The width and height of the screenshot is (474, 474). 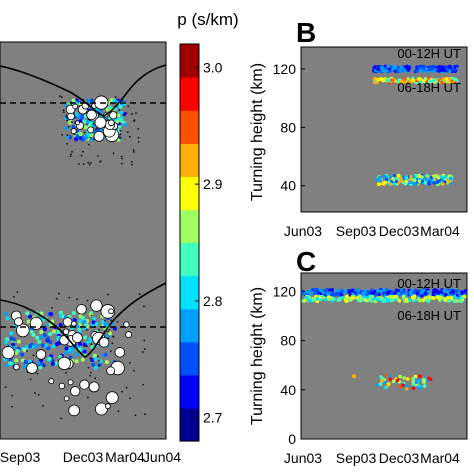 What do you see at coordinates (372, 231) in the screenshot?
I see `panel-b-x-ticks: Jun03 Sep03 Dec03 Mar04` at bounding box center [372, 231].